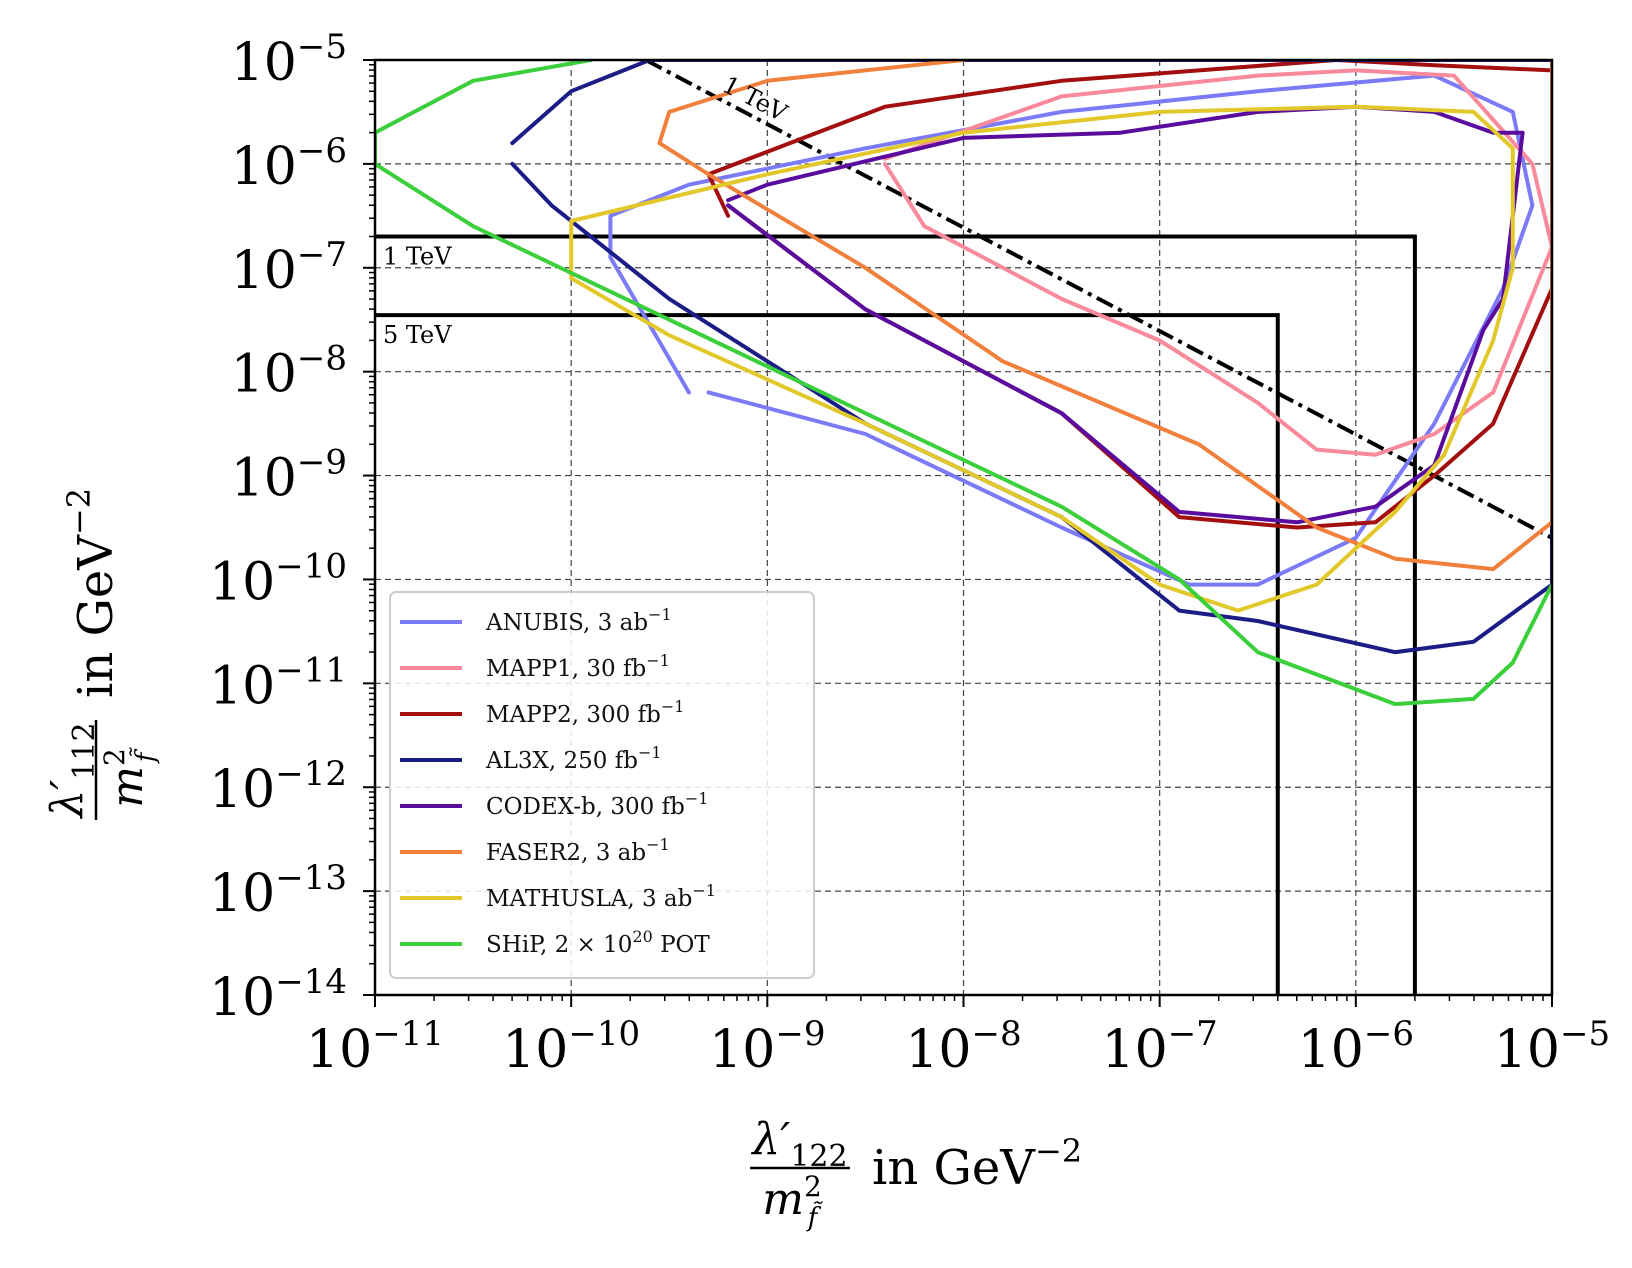 Image resolution: width=1632 pixels, height=1268 pixels. Describe the element at coordinates (578, 666) in the screenshot. I see `legend-entry: MAPP1, 30 fb−1` at that location.